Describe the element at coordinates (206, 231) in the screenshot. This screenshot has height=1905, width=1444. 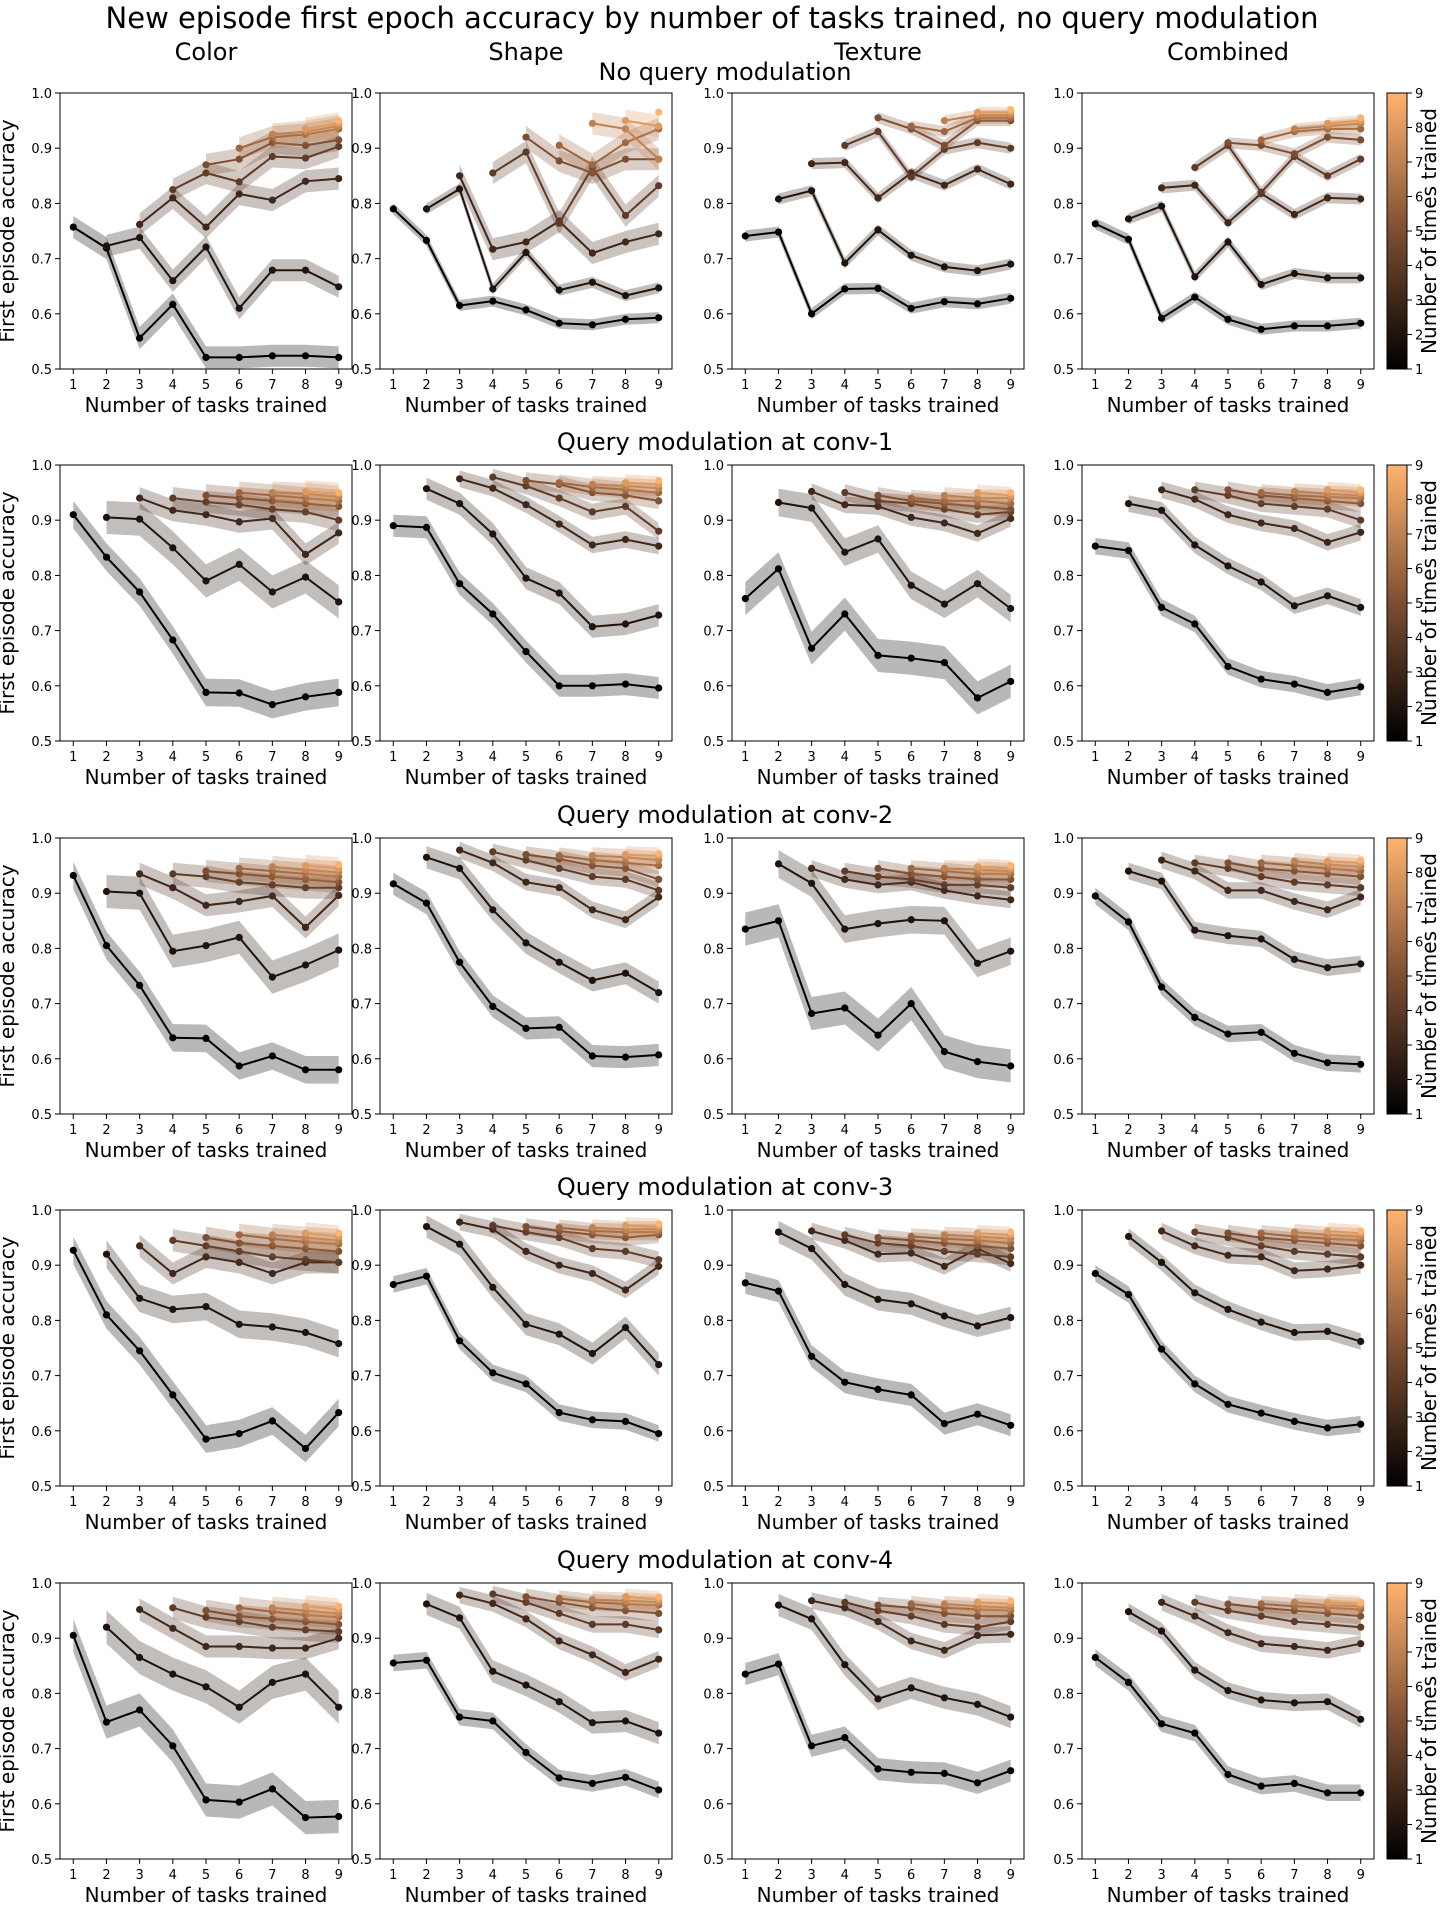
I see `axes-frame` at that location.